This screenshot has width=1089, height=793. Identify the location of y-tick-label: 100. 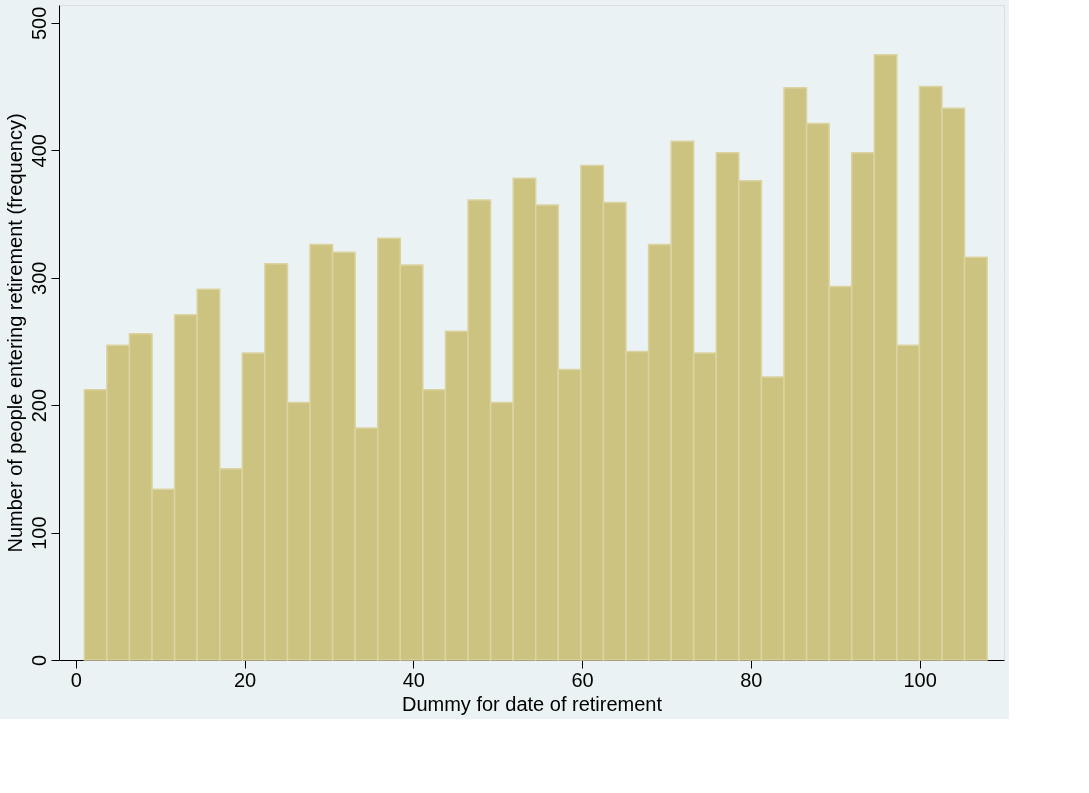
(38, 533).